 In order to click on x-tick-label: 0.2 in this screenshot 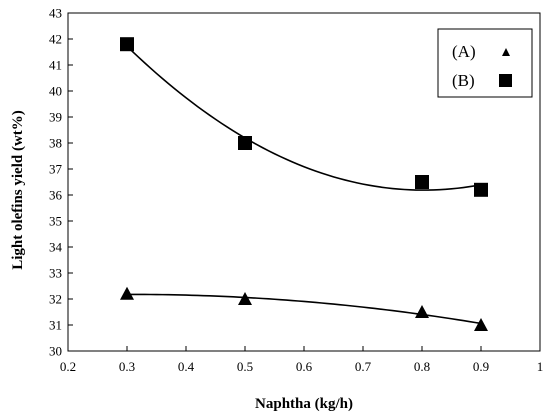, I will do `click(68, 366)`.